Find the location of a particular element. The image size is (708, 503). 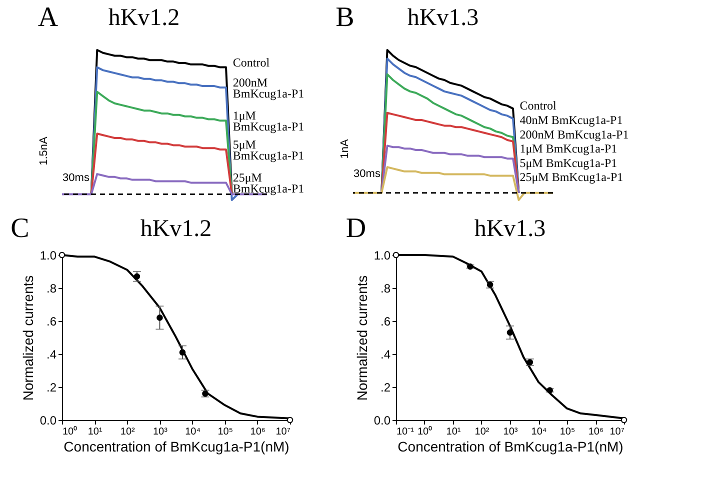

text: D is located at coordinates (356, 228).